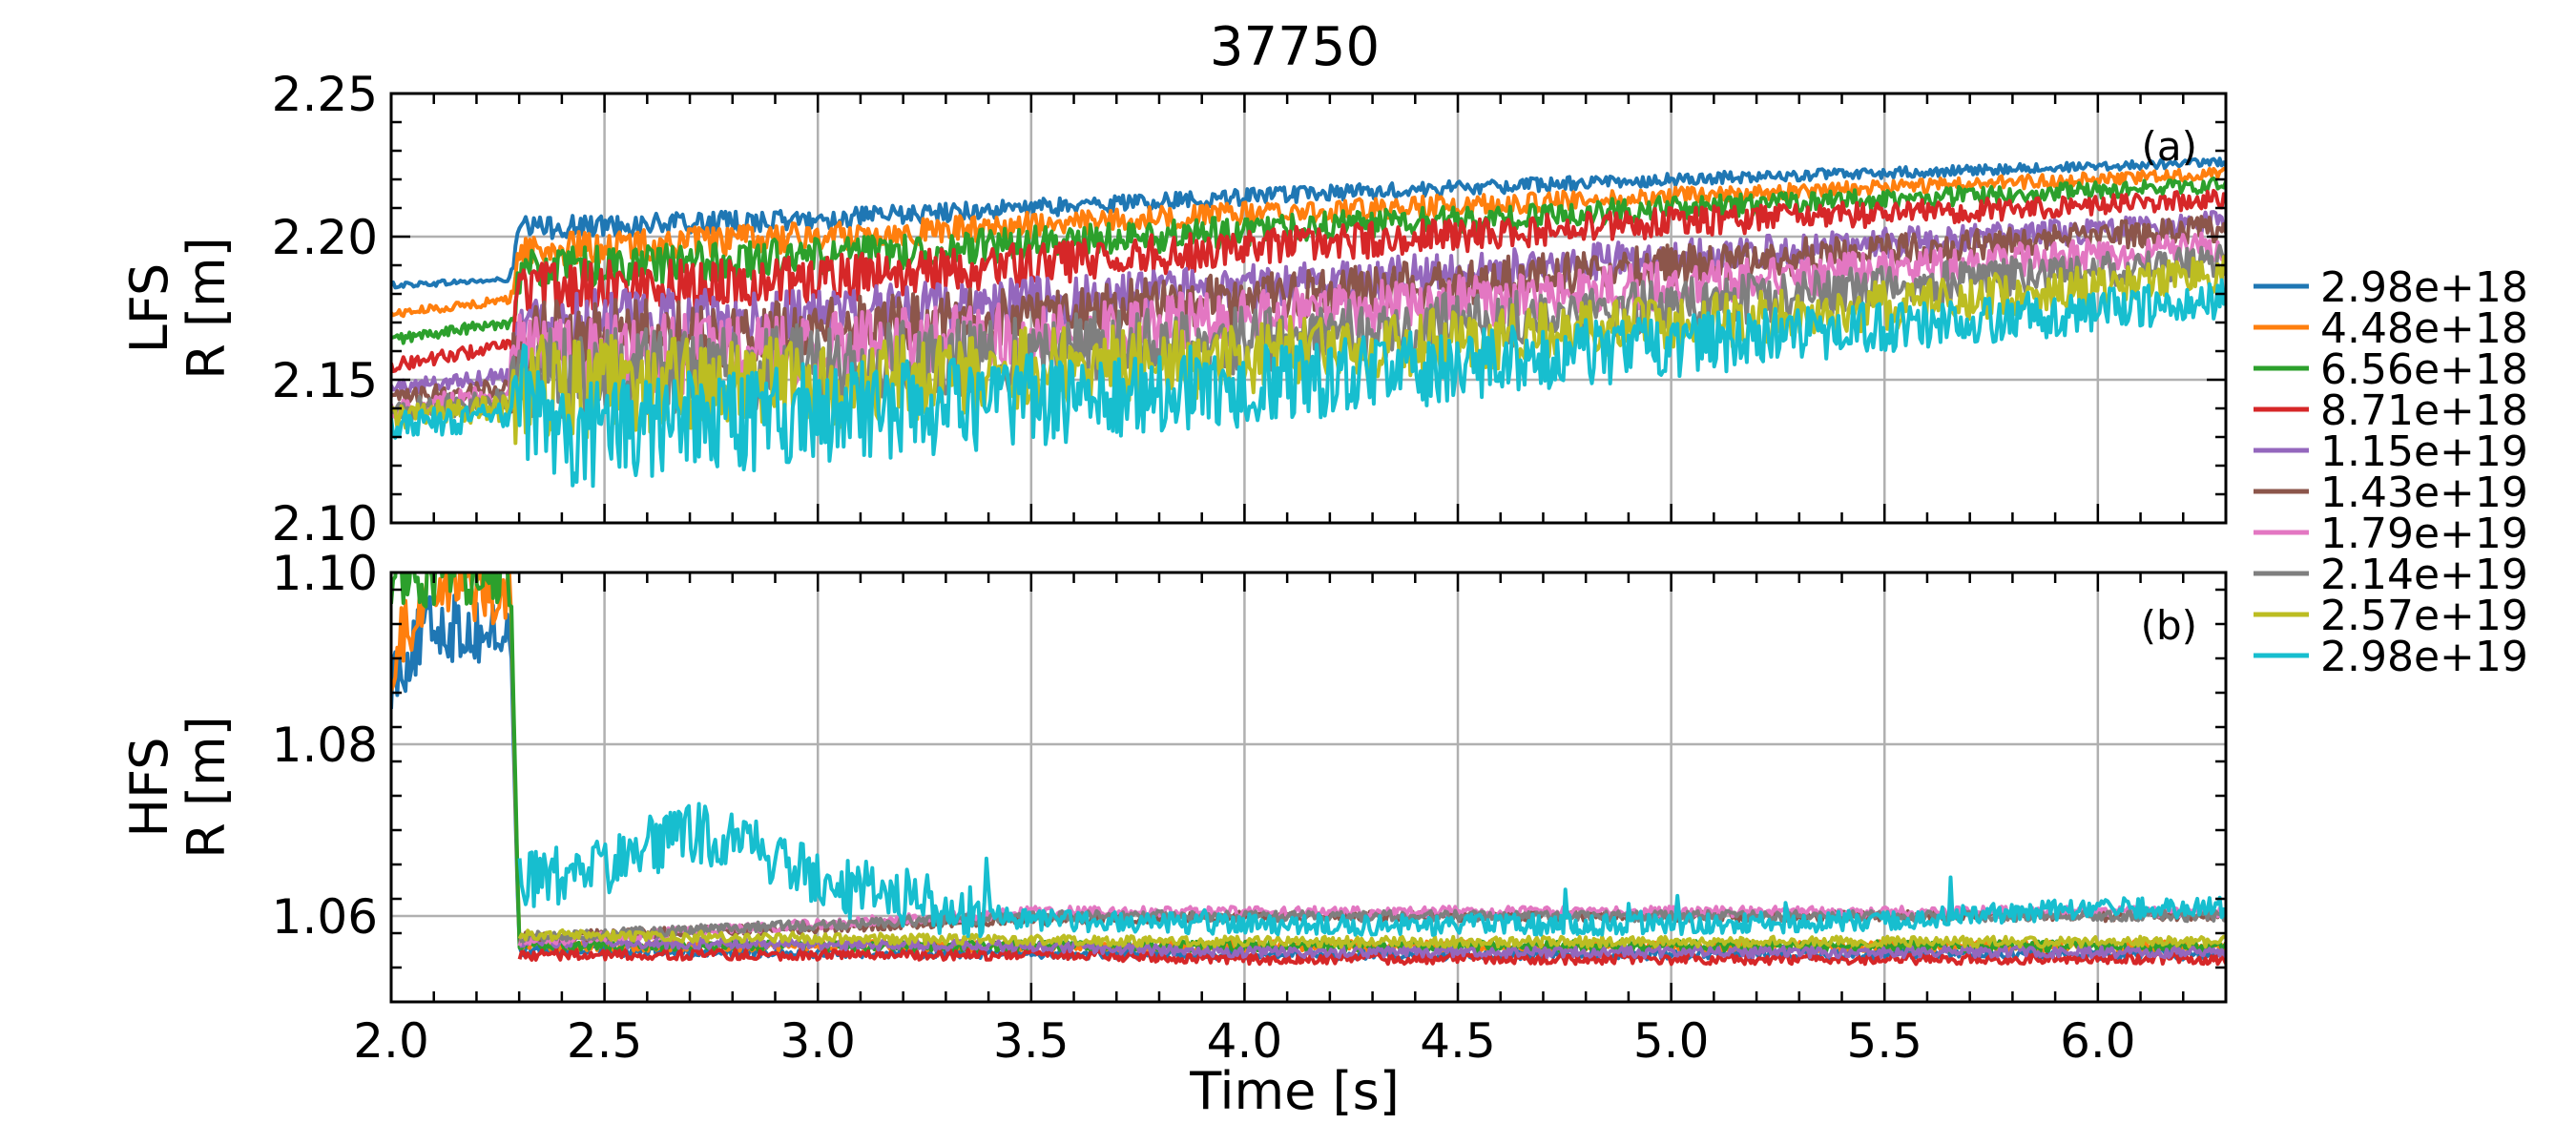  I want to click on y-tick-label: 1.08, so click(325, 745).